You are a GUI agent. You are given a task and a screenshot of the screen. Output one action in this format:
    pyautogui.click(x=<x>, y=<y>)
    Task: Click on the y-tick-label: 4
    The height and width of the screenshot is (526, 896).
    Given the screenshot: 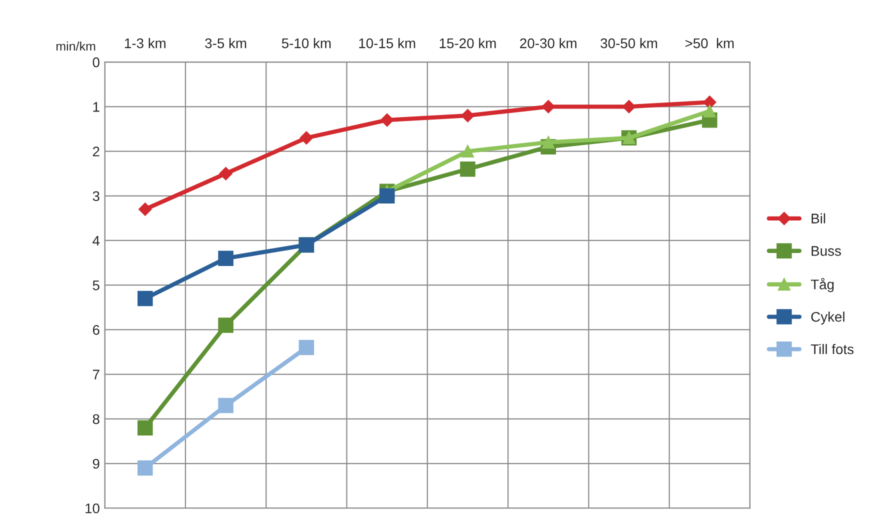 What is the action you would take?
    pyautogui.click(x=96, y=241)
    